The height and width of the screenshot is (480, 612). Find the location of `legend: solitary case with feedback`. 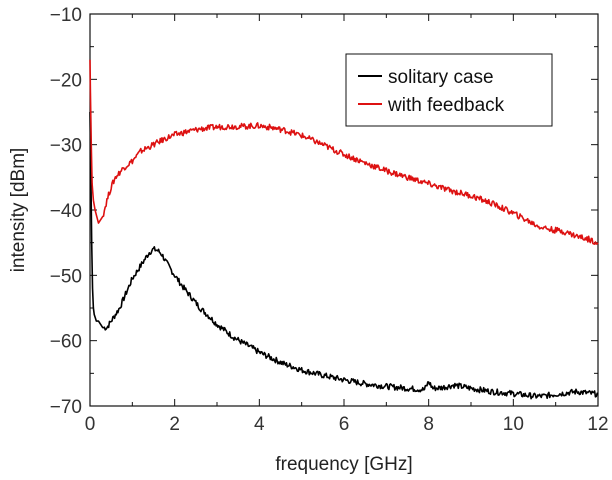

legend: solitary case with feedback is located at coordinates (449, 90).